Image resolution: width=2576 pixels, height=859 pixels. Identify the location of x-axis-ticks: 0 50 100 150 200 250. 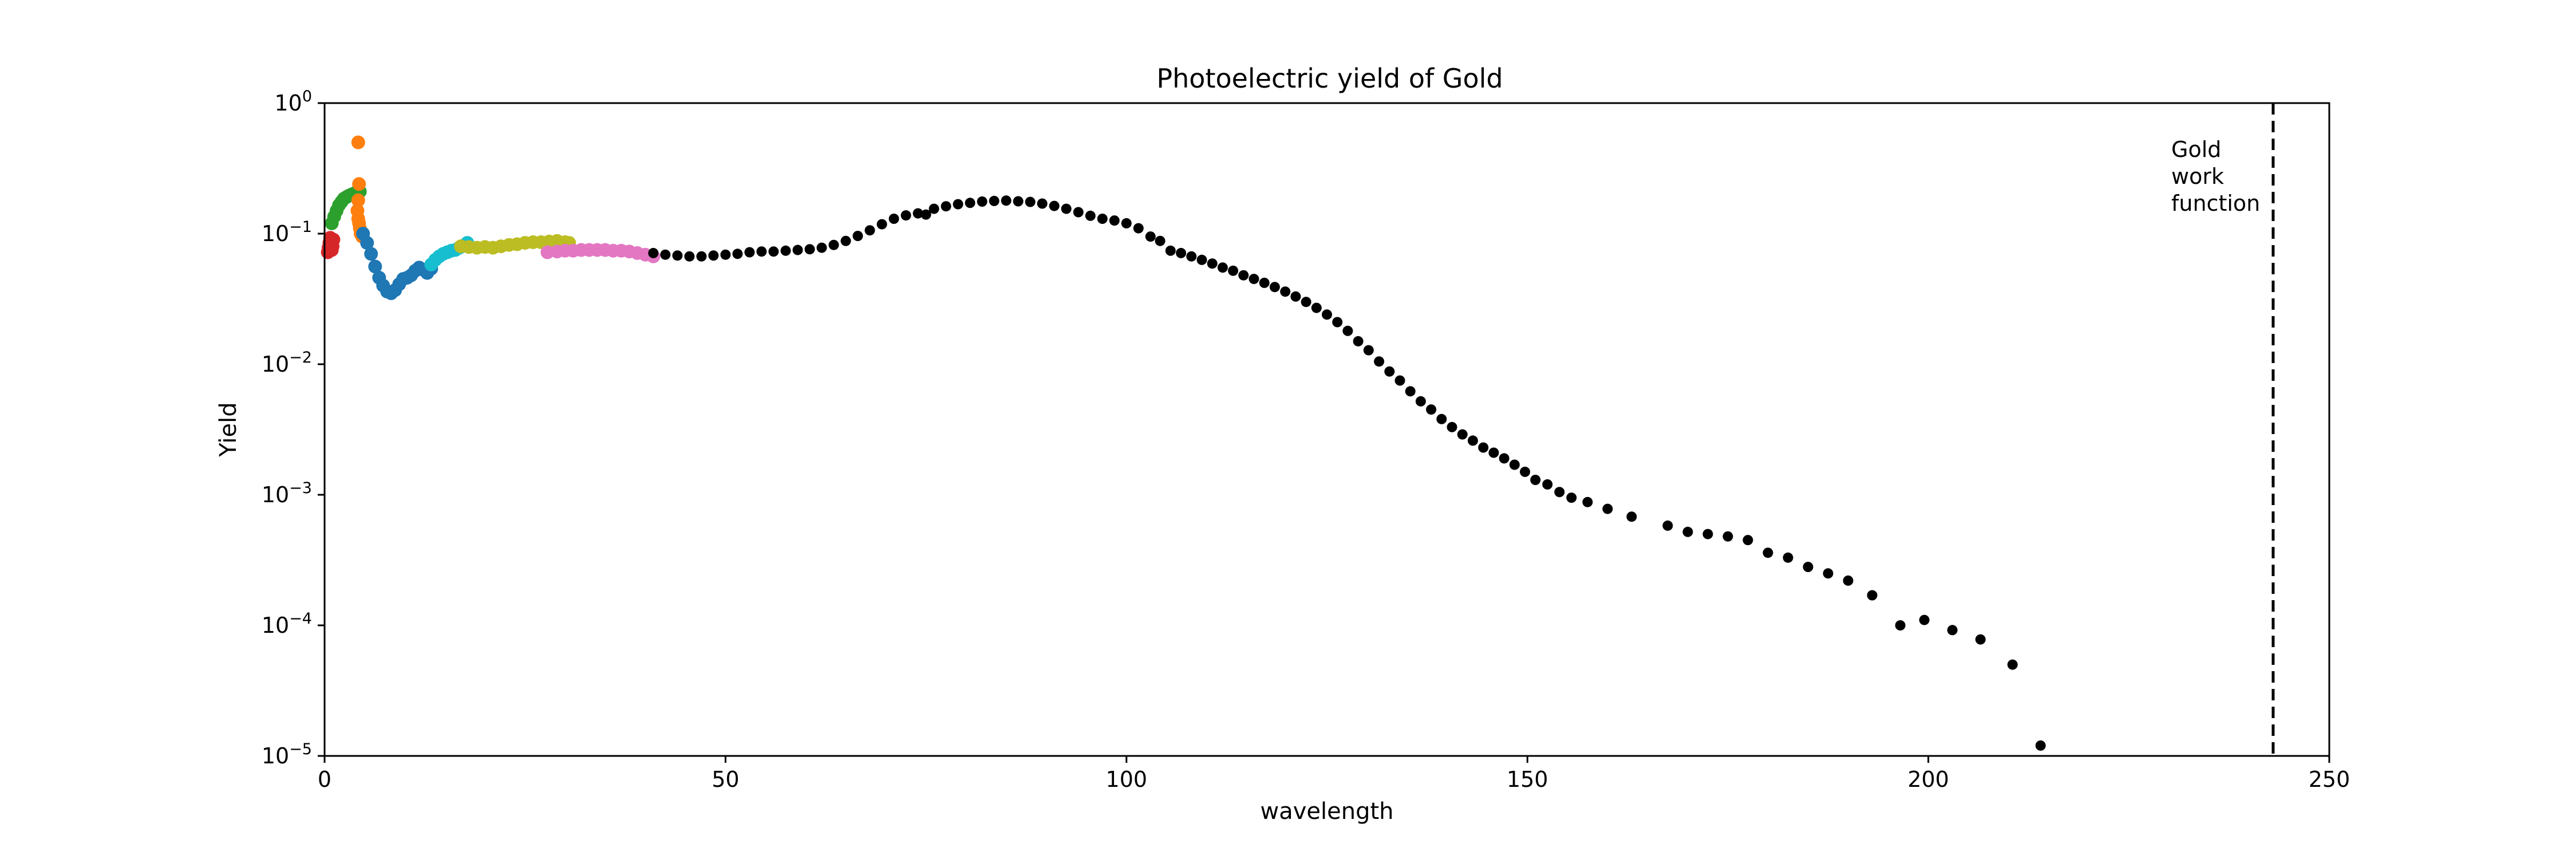
(1334, 774).